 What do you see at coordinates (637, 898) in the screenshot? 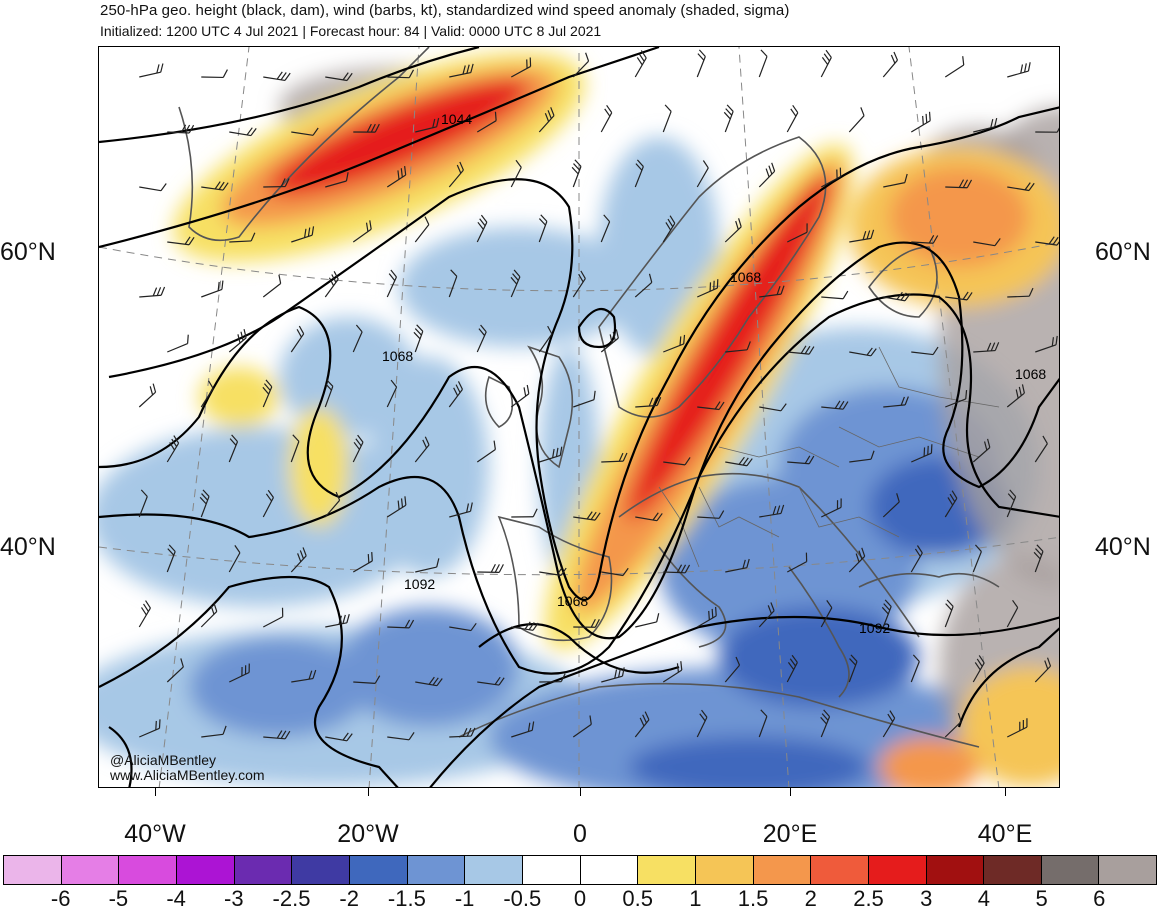
I see `colorbar-label: 0.5` at bounding box center [637, 898].